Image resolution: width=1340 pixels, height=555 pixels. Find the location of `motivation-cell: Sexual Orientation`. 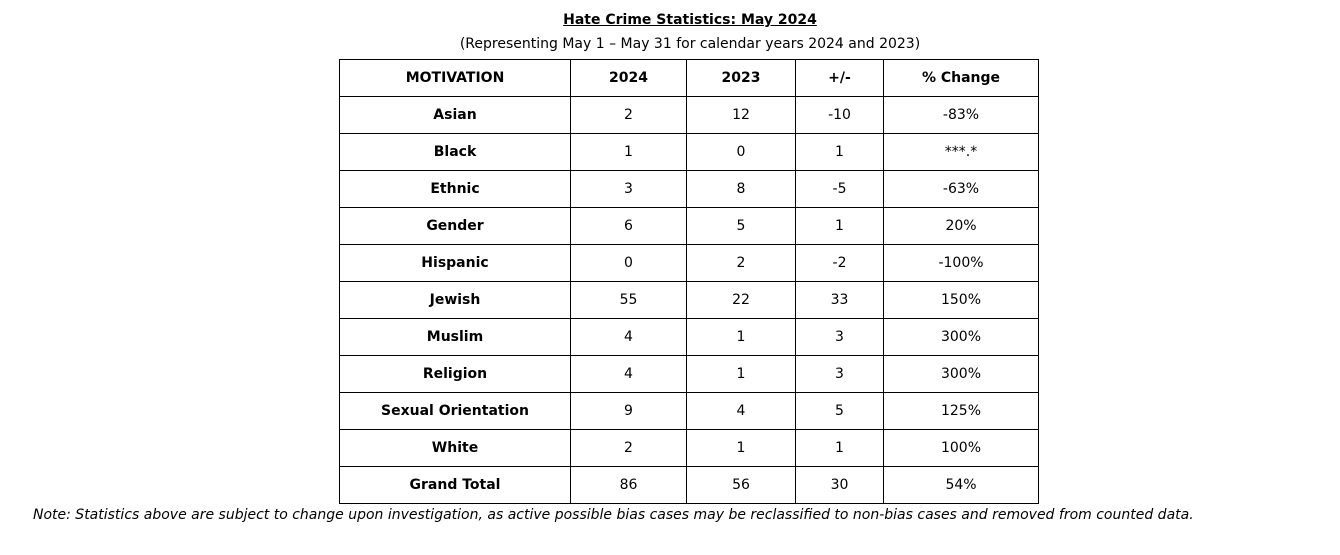

motivation-cell: Sexual Orientation is located at coordinates (455, 411).